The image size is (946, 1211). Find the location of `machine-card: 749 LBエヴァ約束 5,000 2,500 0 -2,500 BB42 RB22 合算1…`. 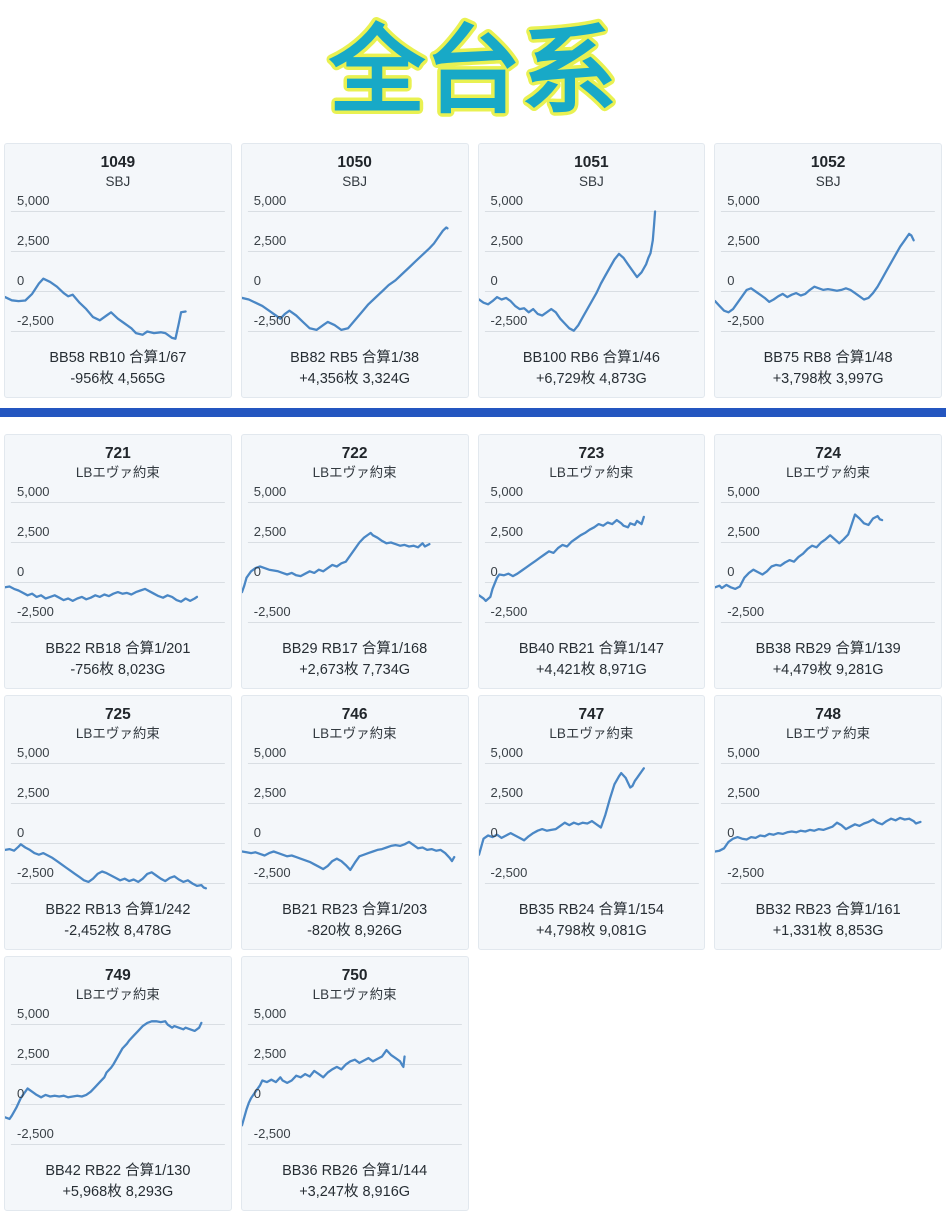

machine-card: 749 LBエヴァ約束 5,000 2,500 0 -2,500 BB42 RB22 合算1… is located at coordinates (118, 1083).